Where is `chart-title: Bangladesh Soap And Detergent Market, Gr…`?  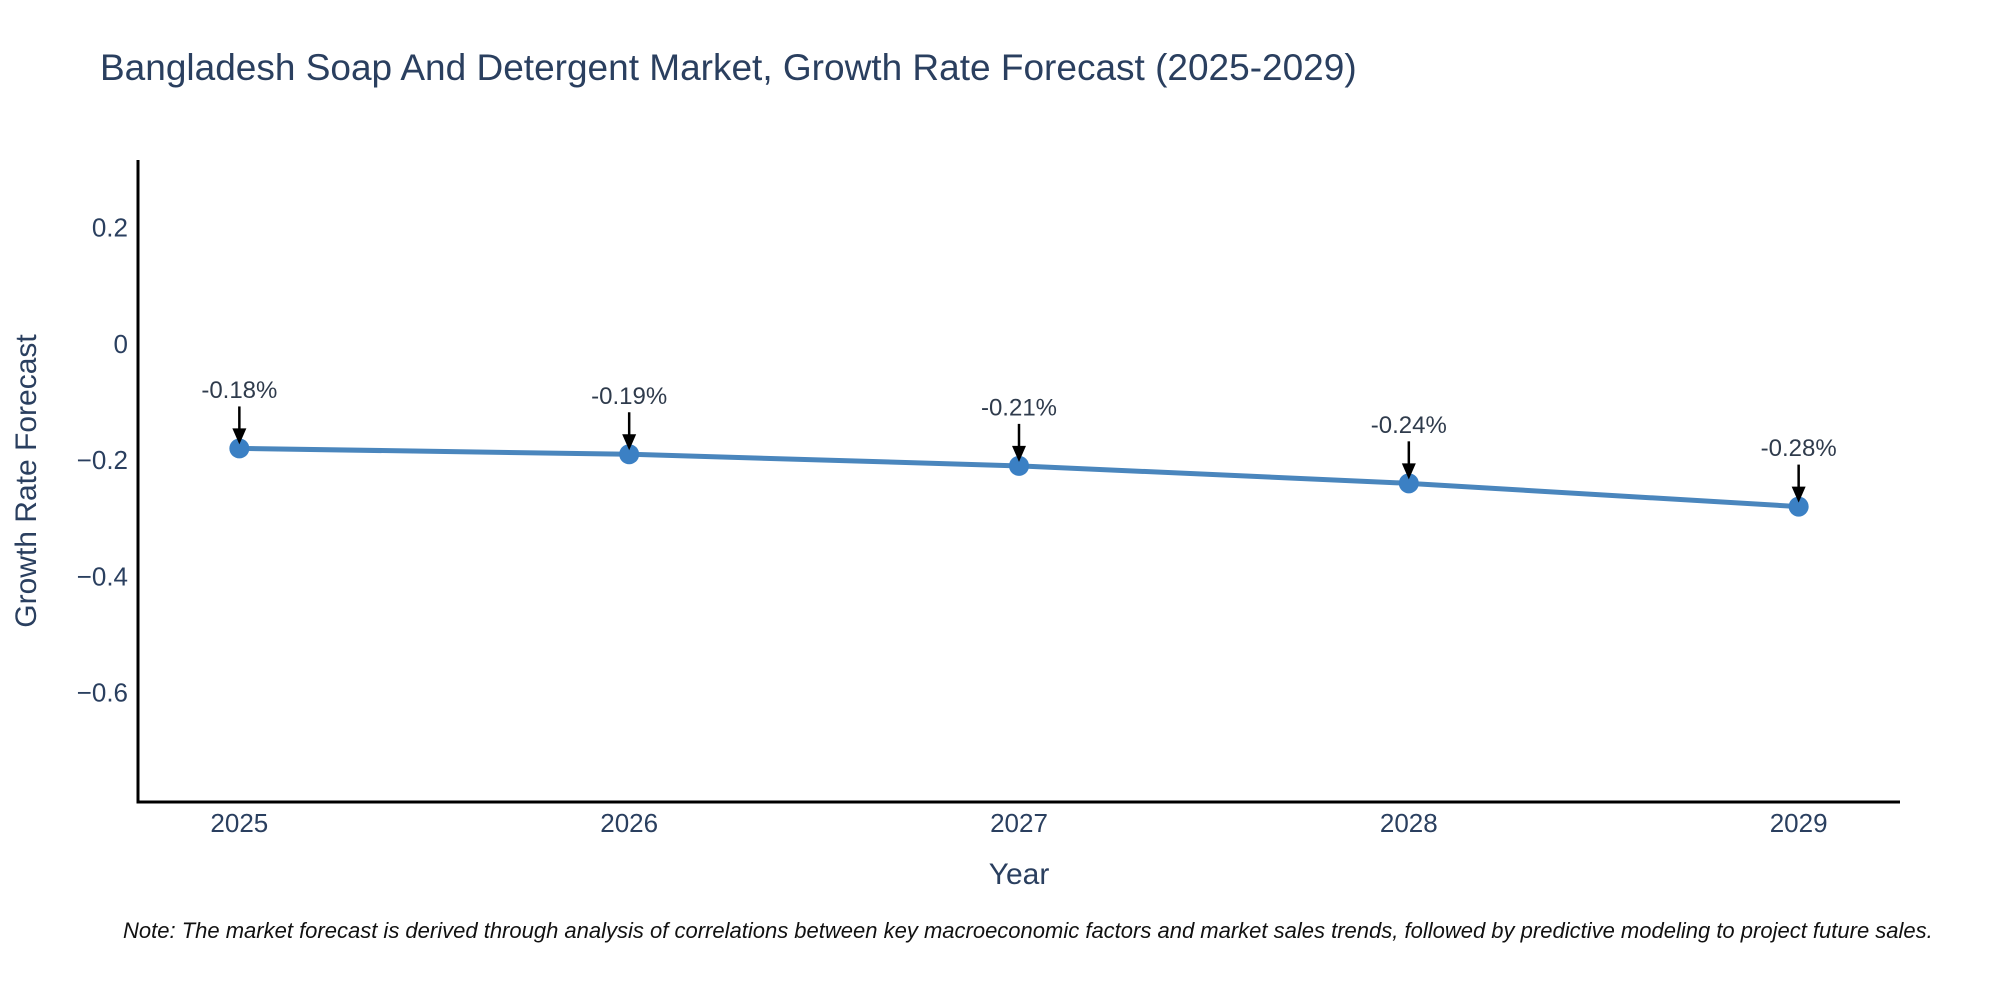 chart-title: Bangladesh Soap And Detergent Market, Gr… is located at coordinates (728, 67).